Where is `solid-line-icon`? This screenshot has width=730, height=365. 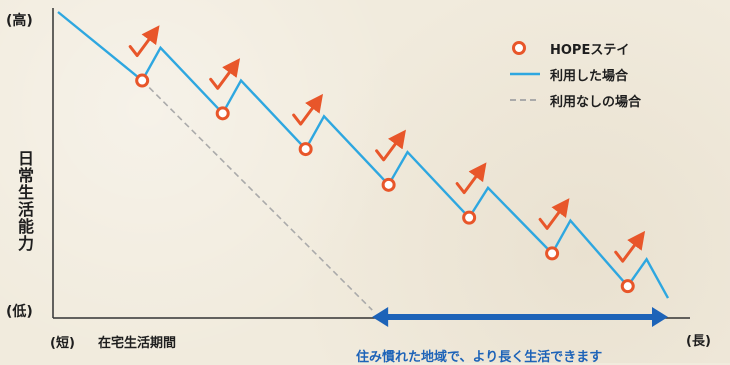
solid-line-icon is located at coordinates (525, 74).